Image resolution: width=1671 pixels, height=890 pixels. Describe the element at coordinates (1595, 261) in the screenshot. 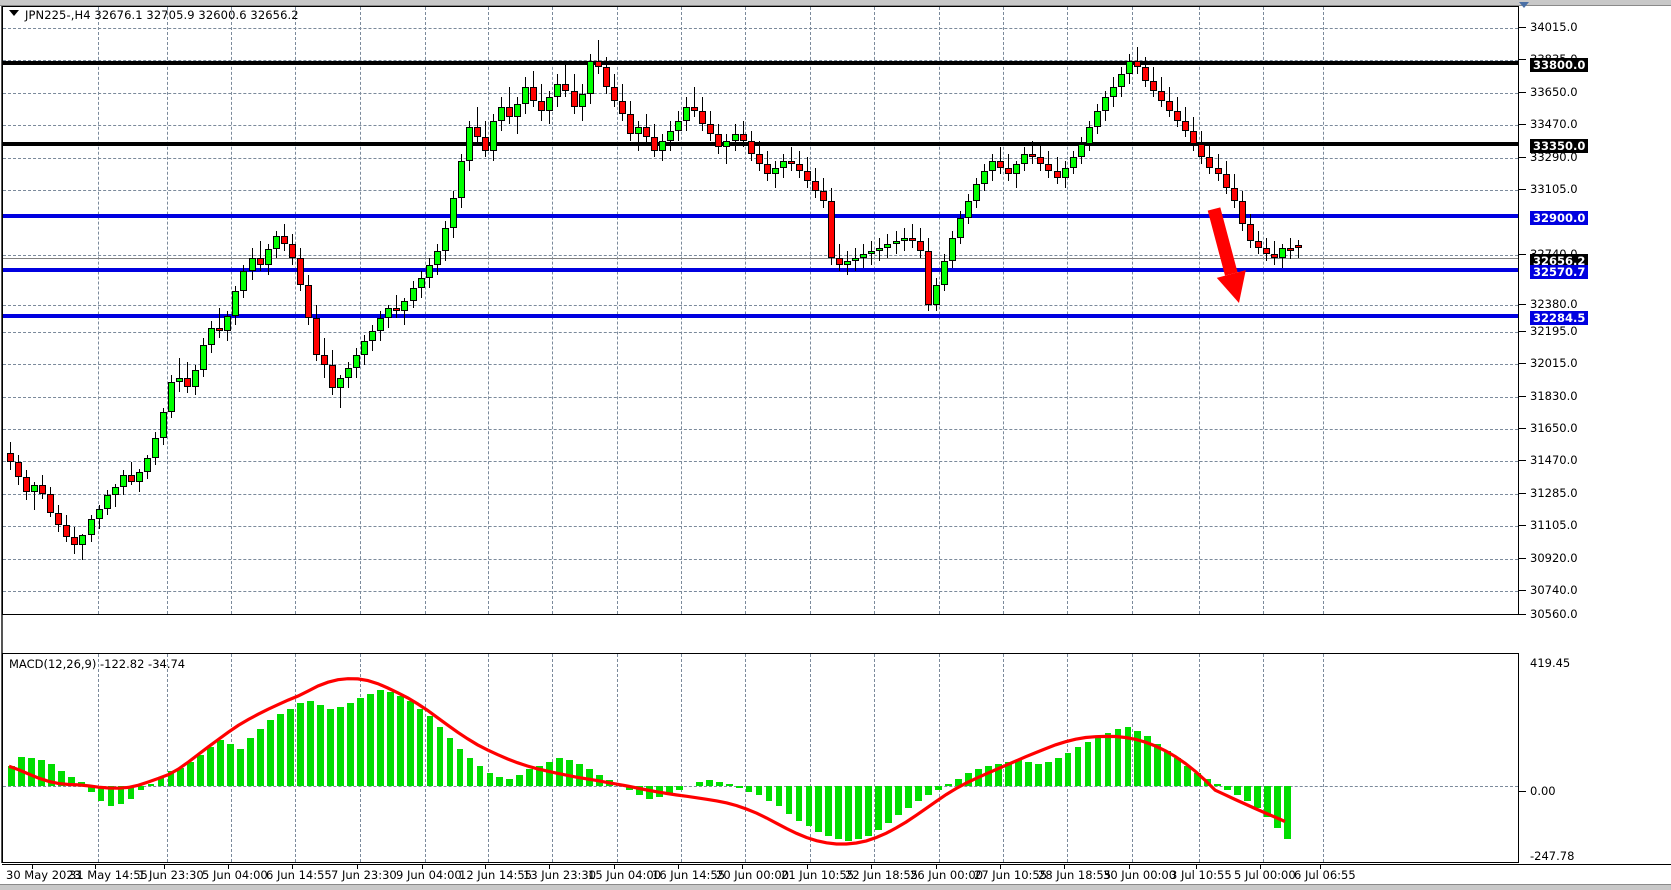

I see `price-tick: 32656.2` at that location.